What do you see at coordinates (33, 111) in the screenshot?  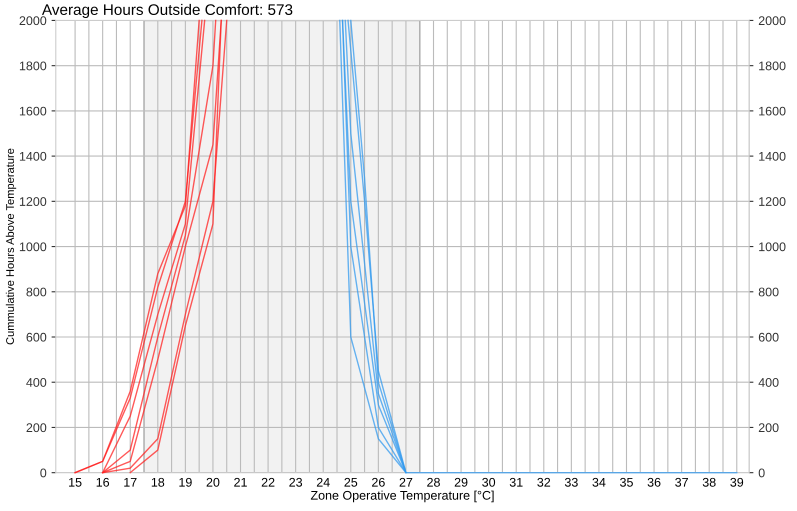 I see `y-tick-label: 1600` at bounding box center [33, 111].